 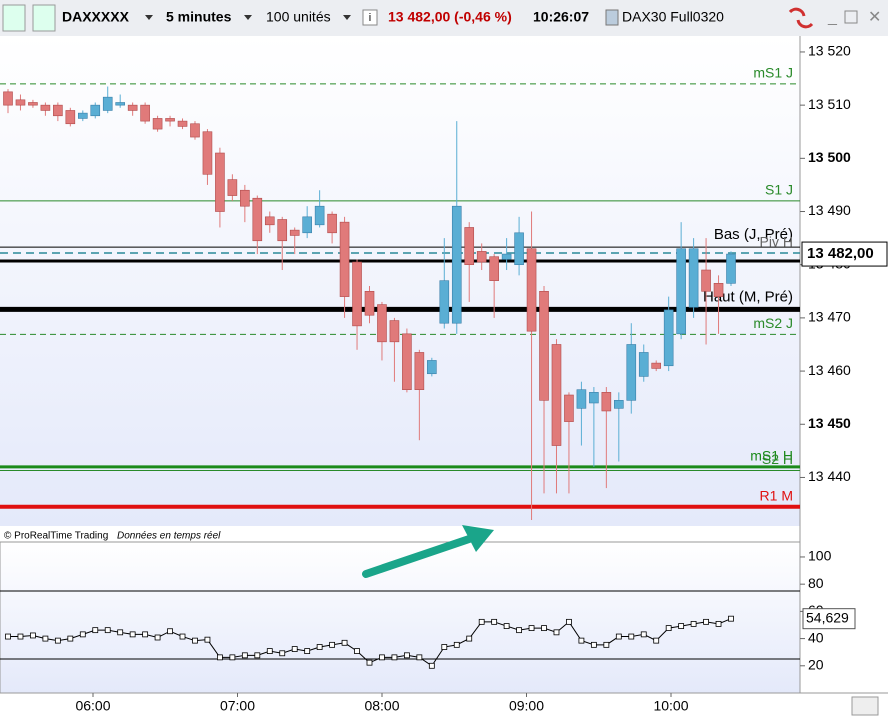 I want to click on level-label: mS2 J, so click(x=773, y=323).